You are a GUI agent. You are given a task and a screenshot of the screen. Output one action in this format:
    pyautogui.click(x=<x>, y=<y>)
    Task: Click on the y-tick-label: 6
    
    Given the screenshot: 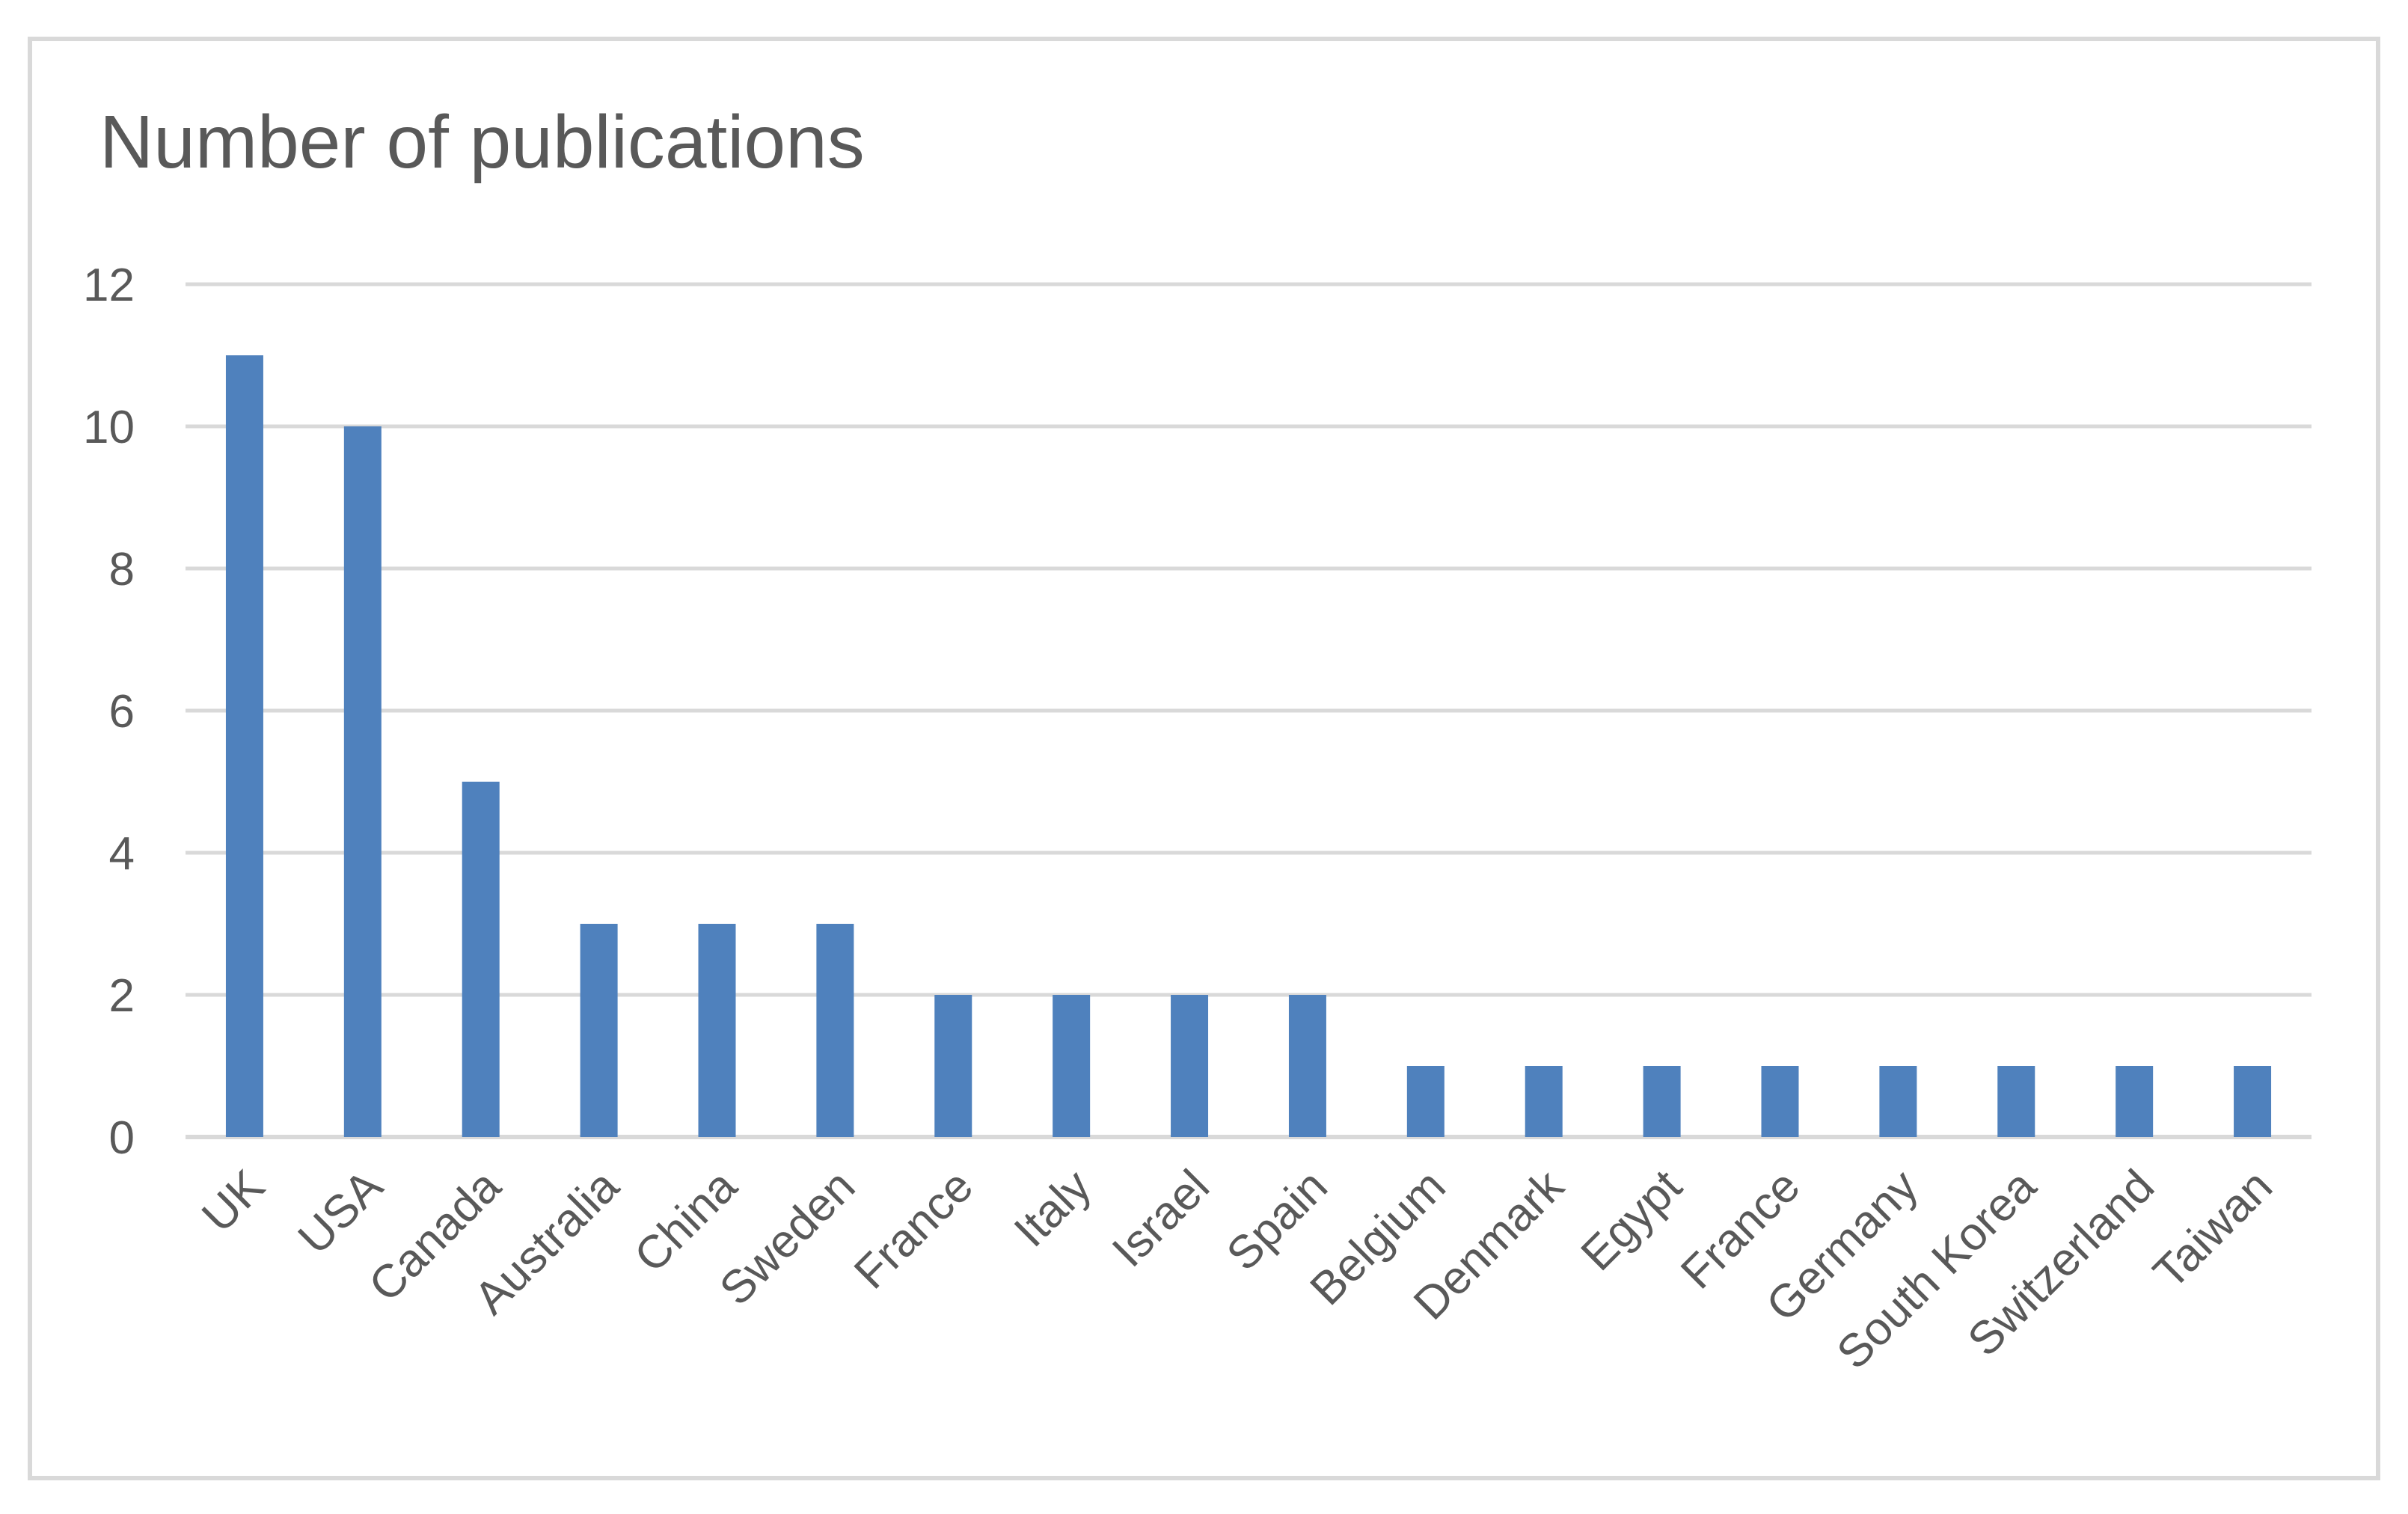 What is the action you would take?
    pyautogui.click(x=122, y=712)
    